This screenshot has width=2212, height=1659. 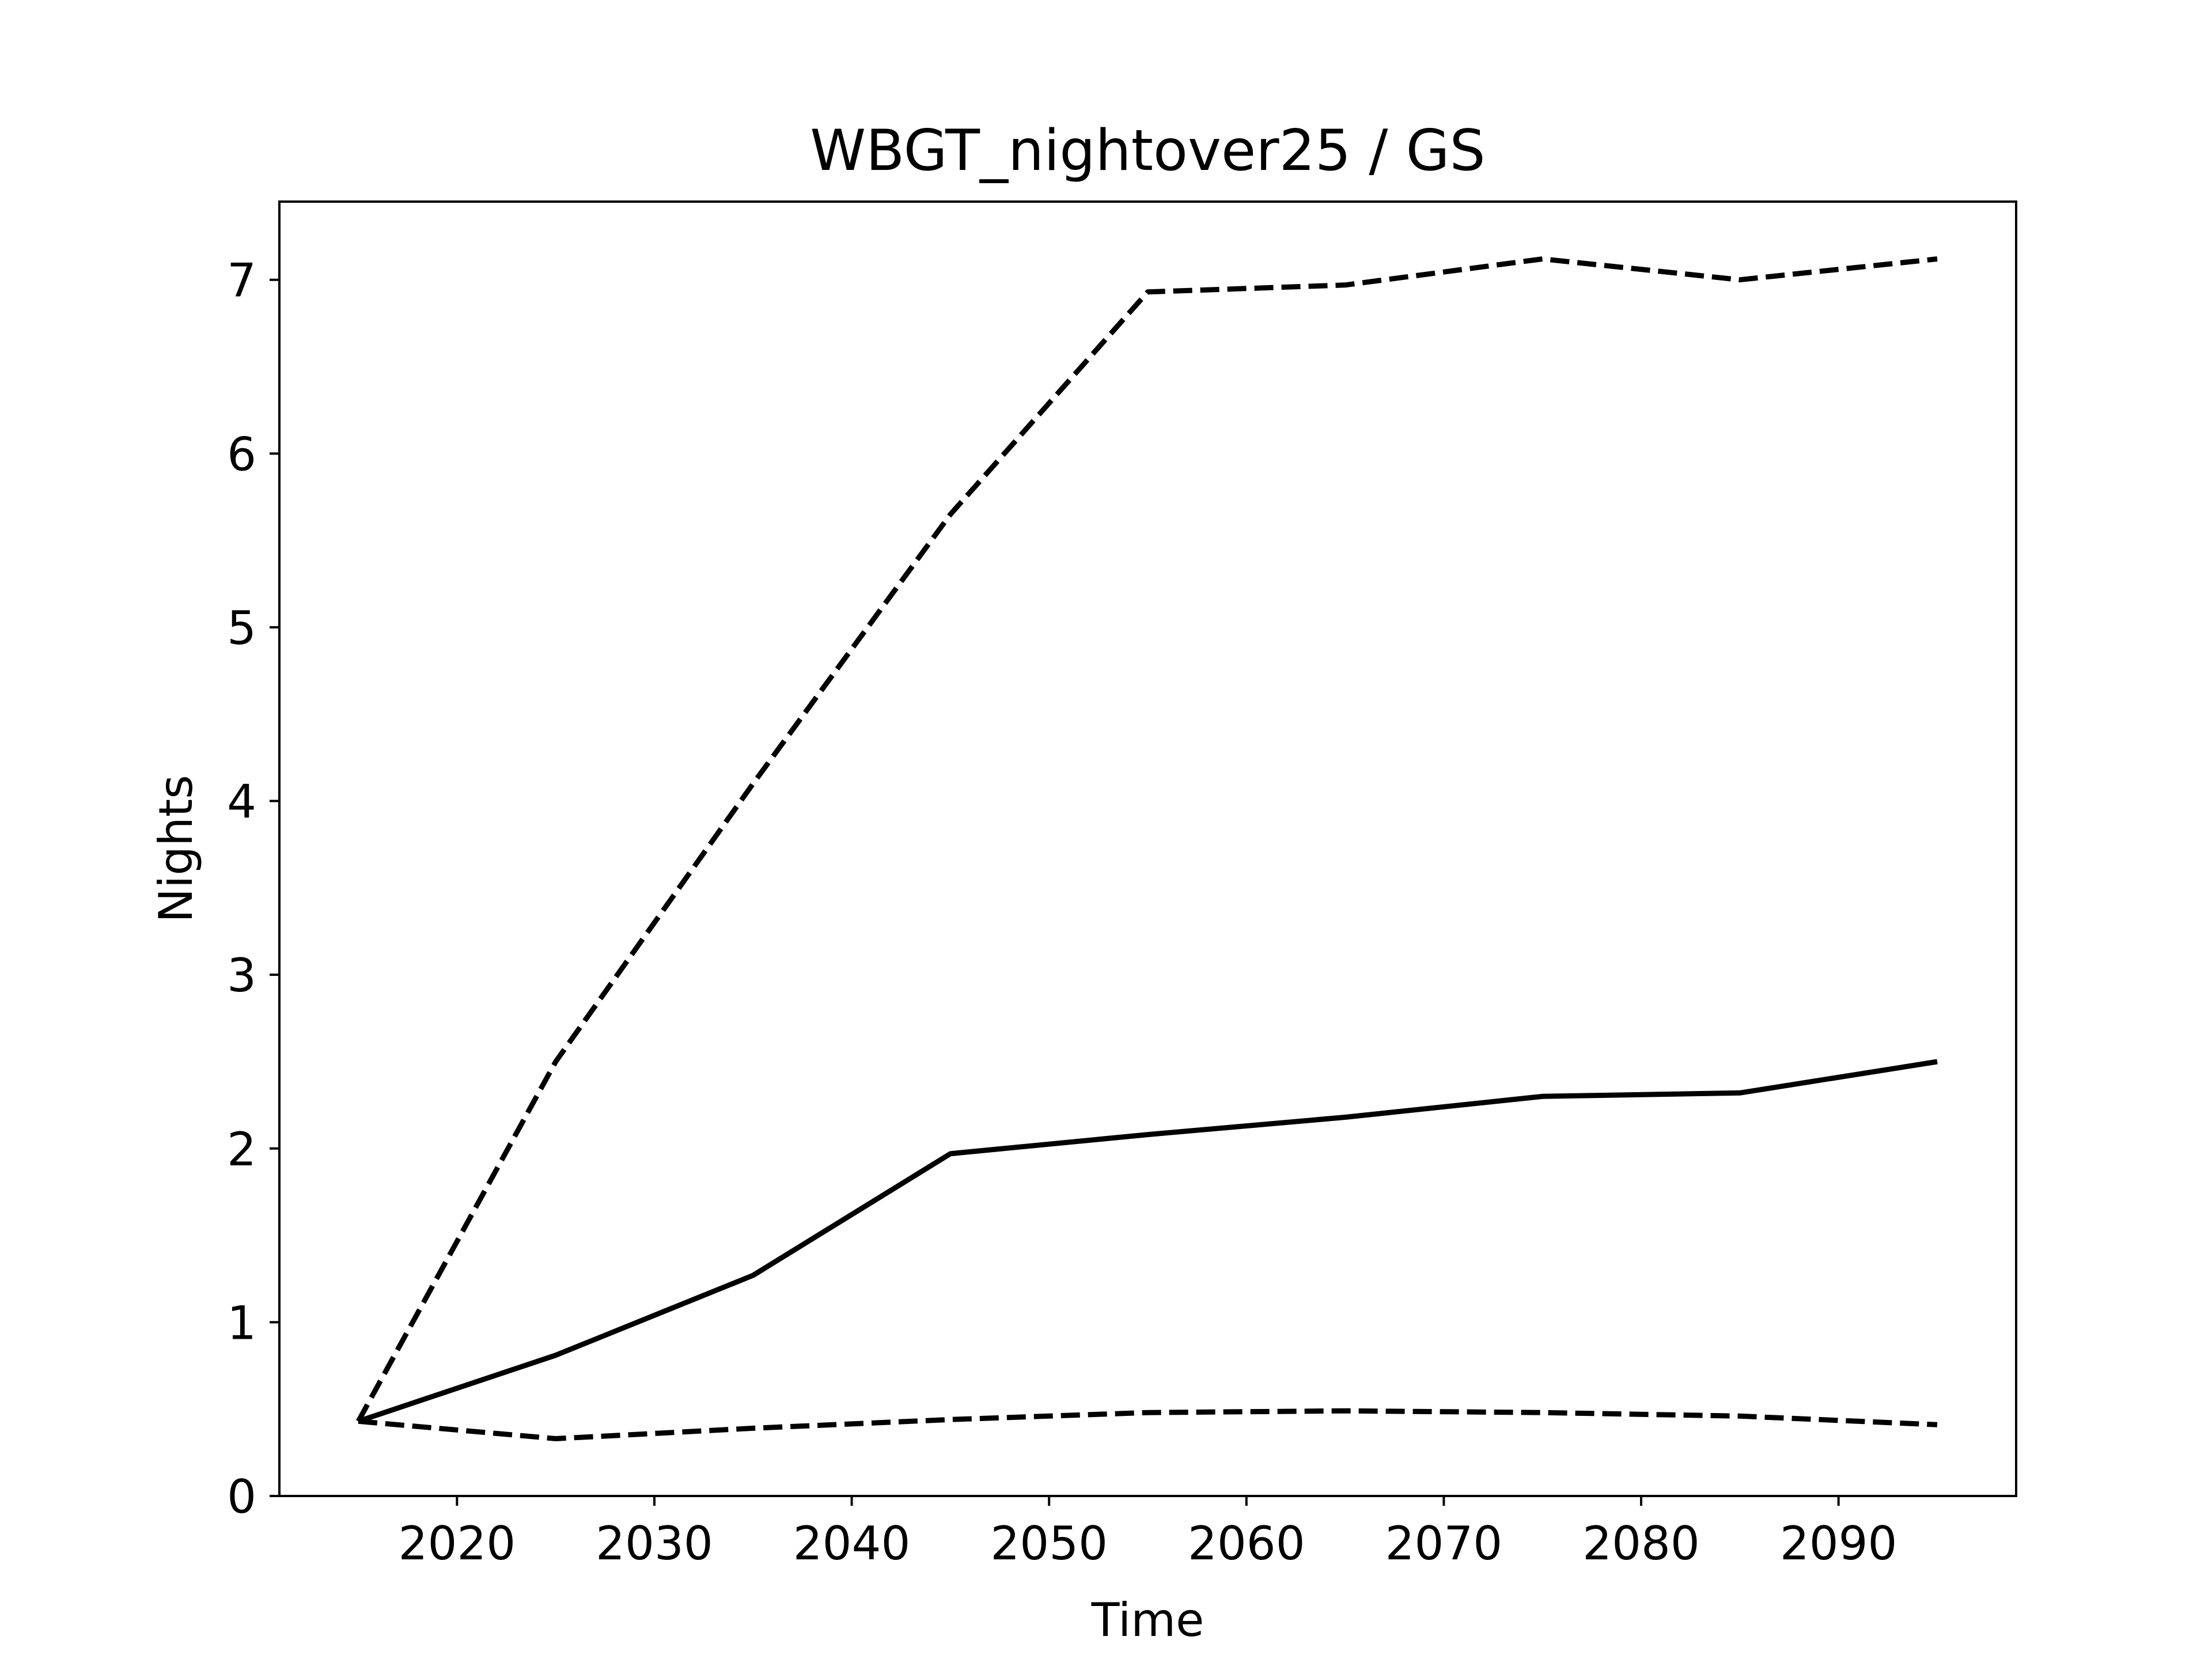 I want to click on x-tick-label: 2090, so click(x=1838, y=1543).